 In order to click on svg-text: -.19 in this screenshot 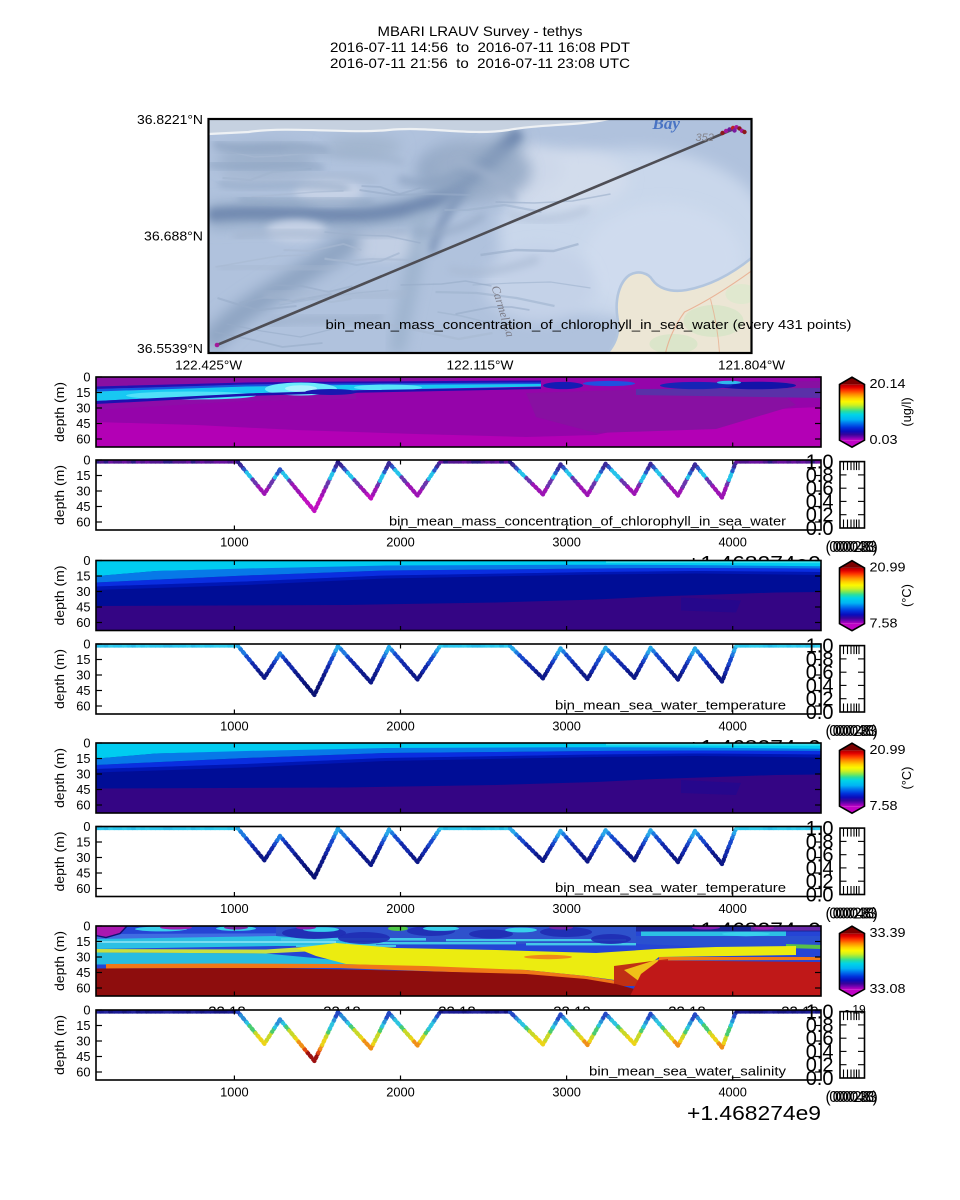, I will do `click(855, 1010)`.